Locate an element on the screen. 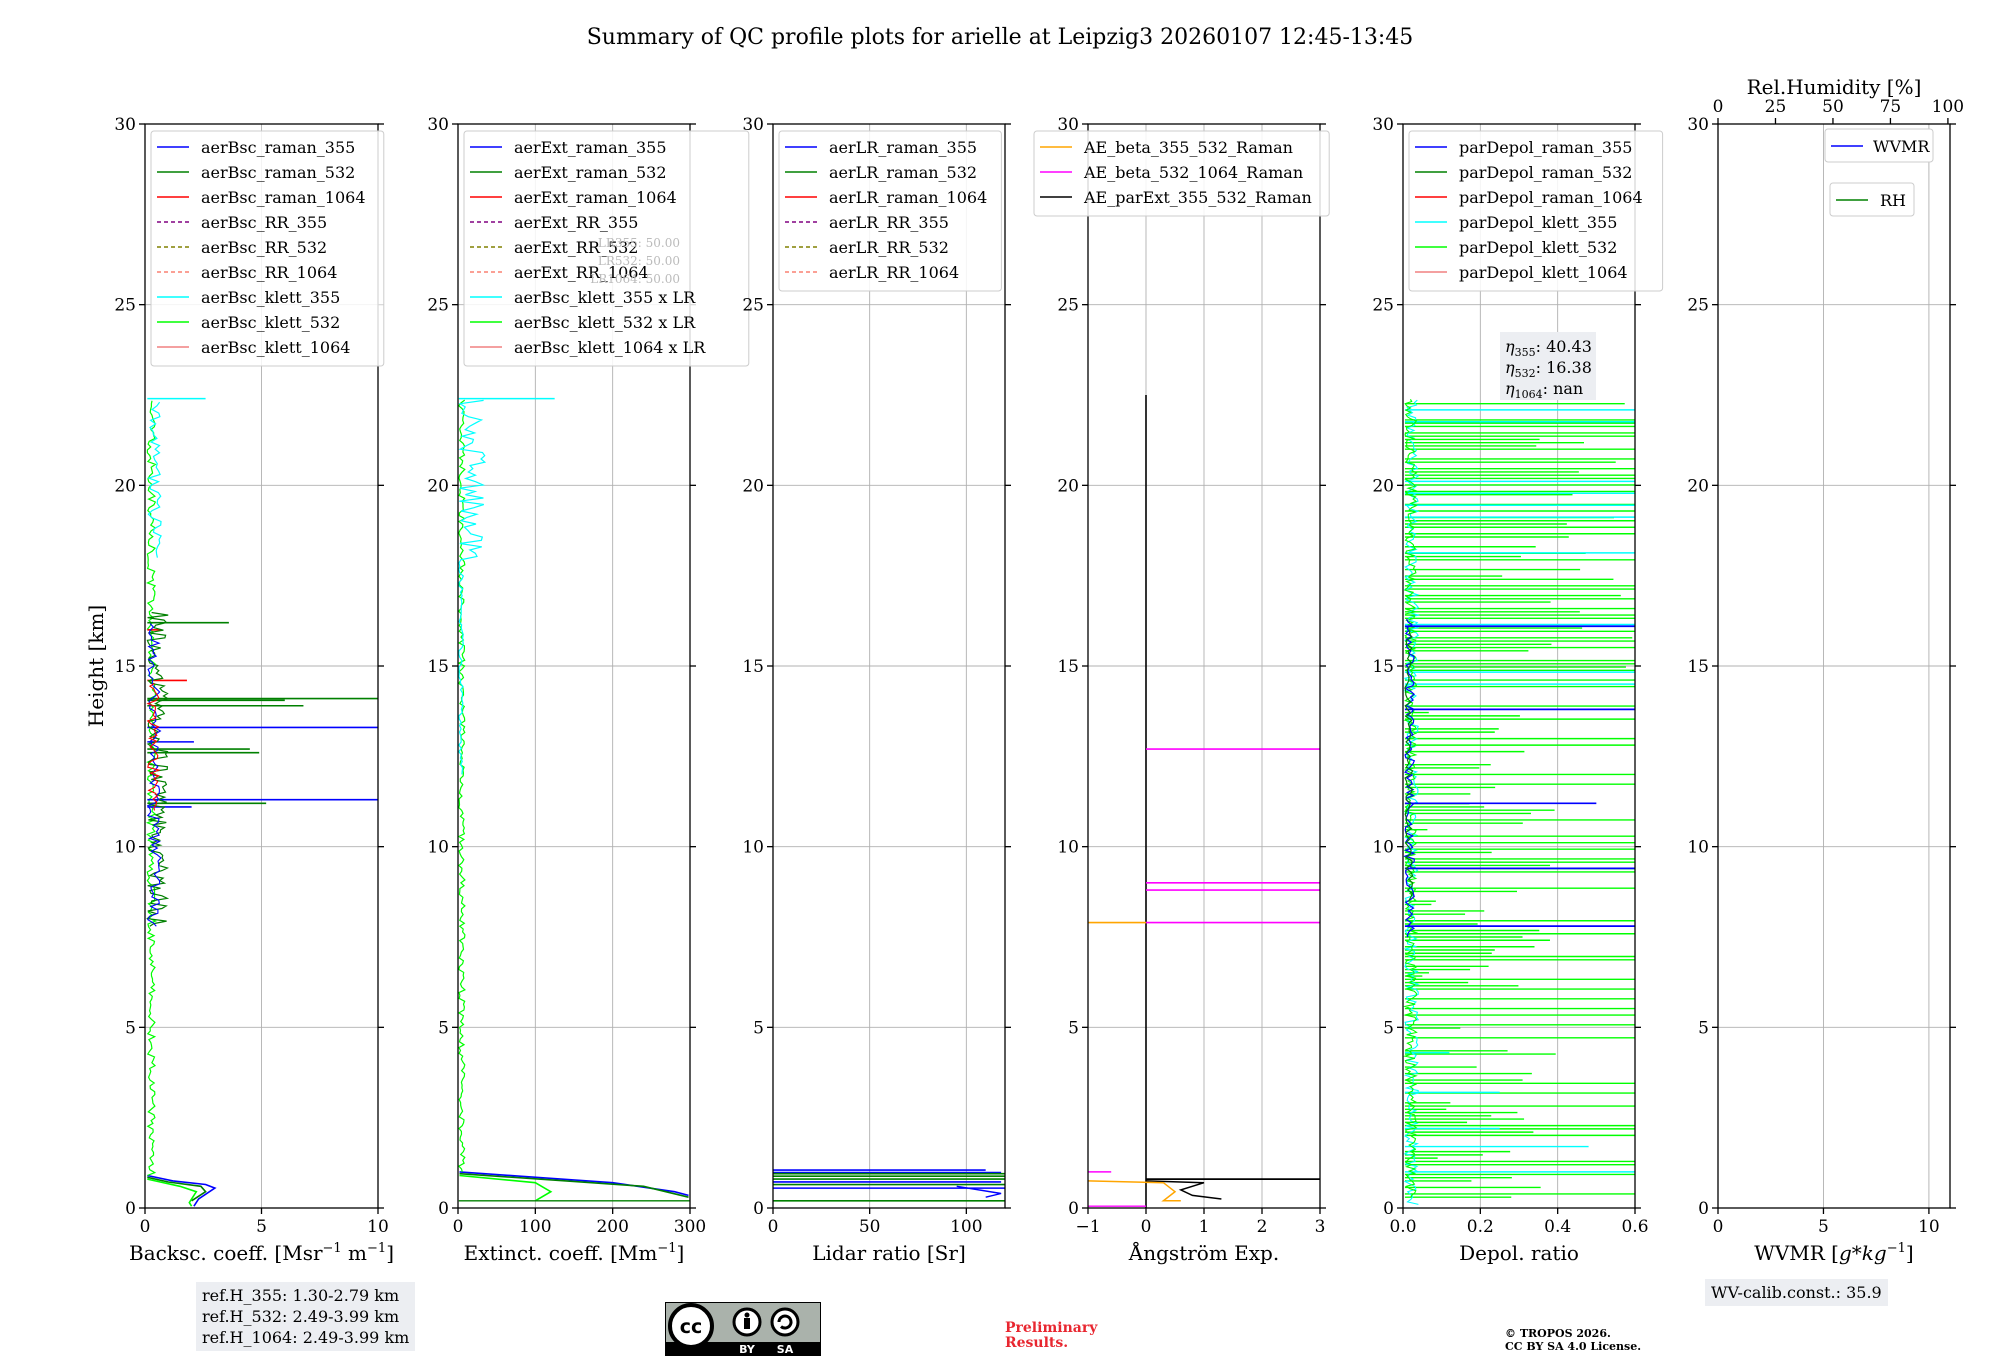  legend-label: parDepol_klett_1064 is located at coordinates (1543, 272).